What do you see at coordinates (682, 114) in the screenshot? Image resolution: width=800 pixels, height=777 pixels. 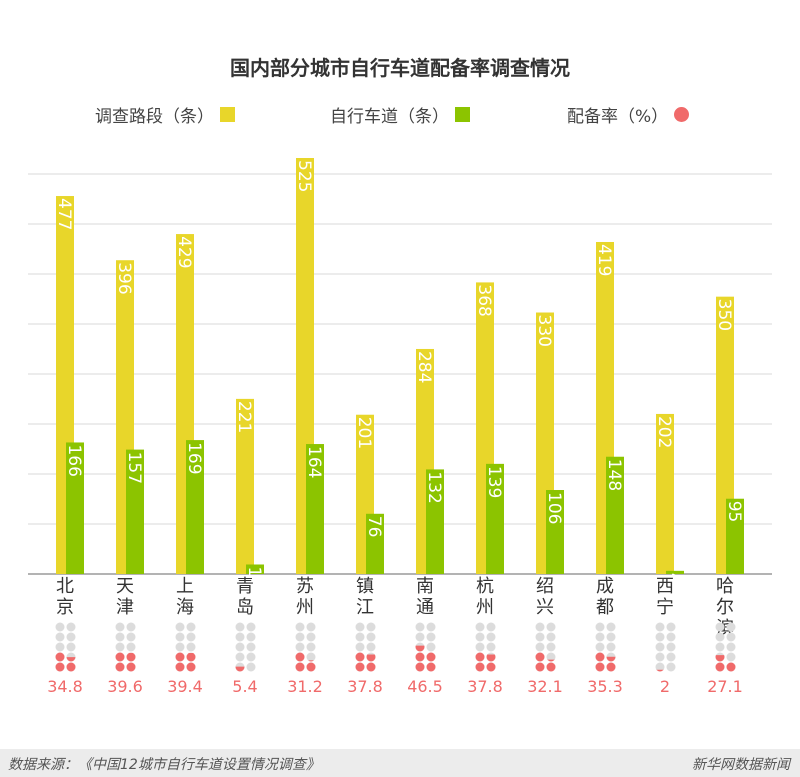 I see `legend-rate-dot` at bounding box center [682, 114].